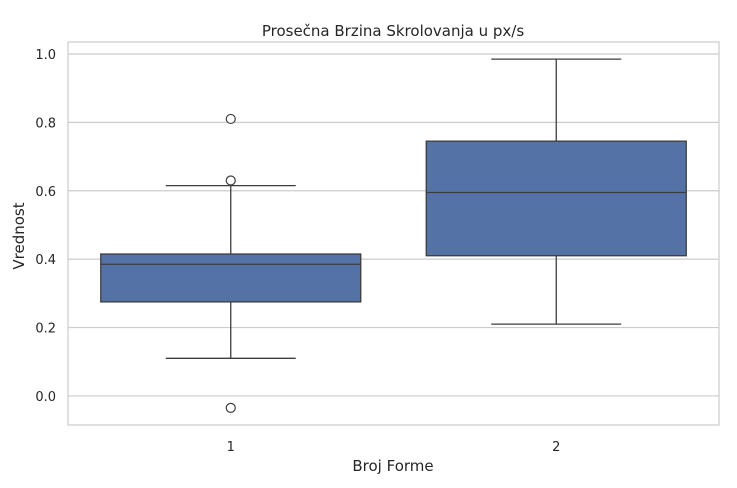 The height and width of the screenshot is (488, 737). Describe the element at coordinates (556, 447) in the screenshot. I see `x-tick-label: 2` at that location.